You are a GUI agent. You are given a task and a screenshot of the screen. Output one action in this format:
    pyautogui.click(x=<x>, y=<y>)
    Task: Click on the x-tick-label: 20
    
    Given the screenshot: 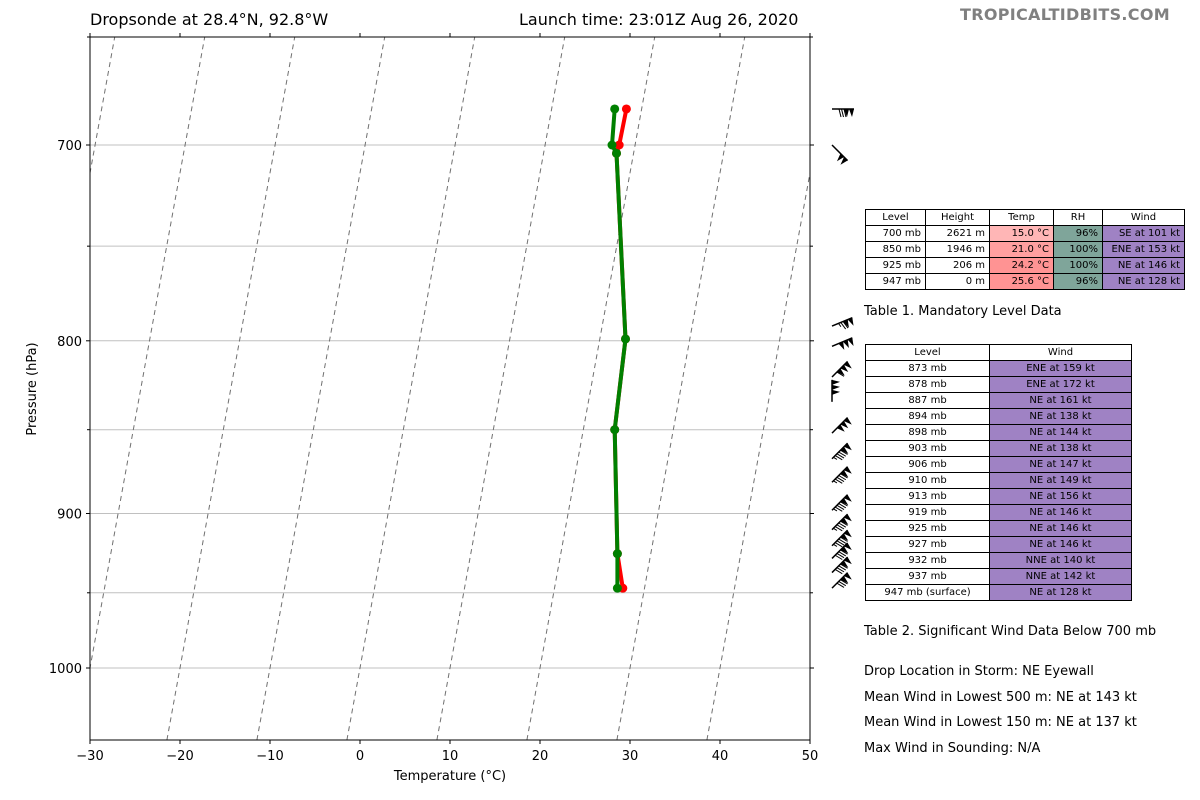 What is the action you would take?
    pyautogui.click(x=540, y=756)
    